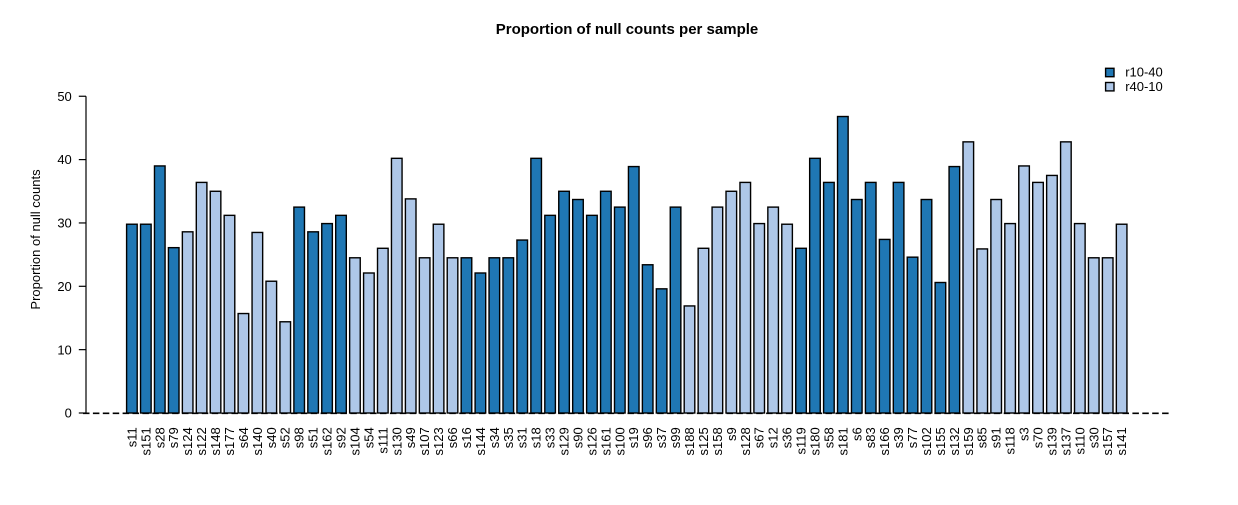 Image resolution: width=1238 pixels, height=505 pixels. I want to click on svg-text: 0, so click(68, 413).